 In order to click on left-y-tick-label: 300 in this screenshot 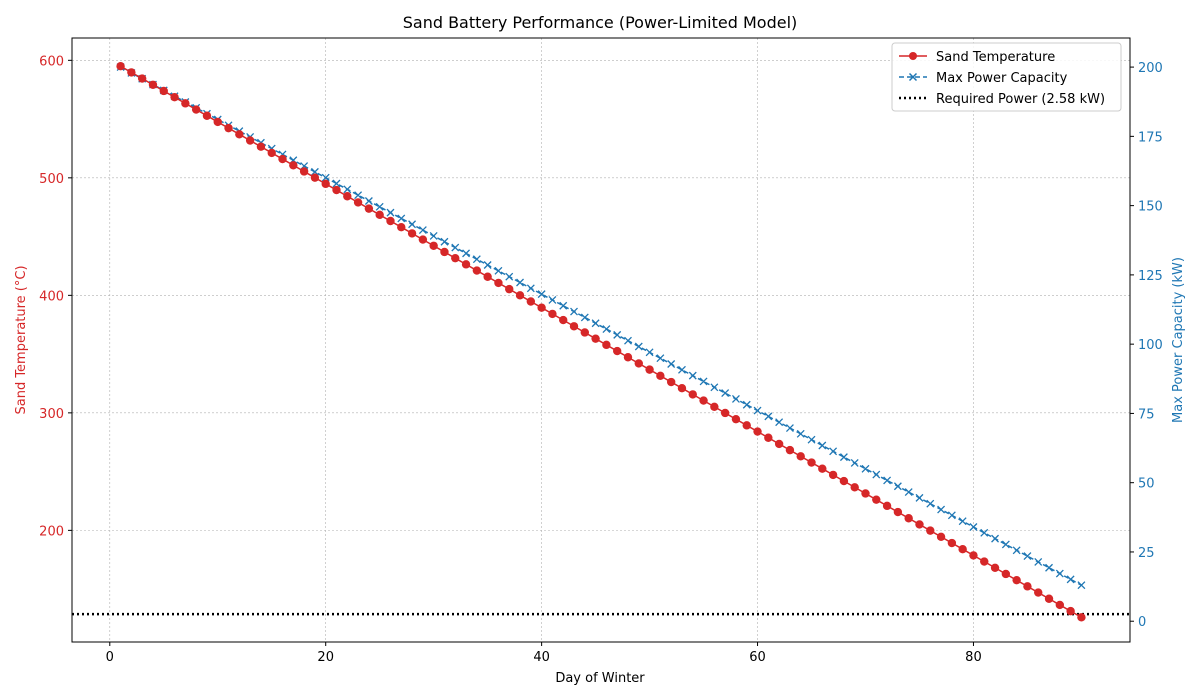, I will do `click(51, 414)`.